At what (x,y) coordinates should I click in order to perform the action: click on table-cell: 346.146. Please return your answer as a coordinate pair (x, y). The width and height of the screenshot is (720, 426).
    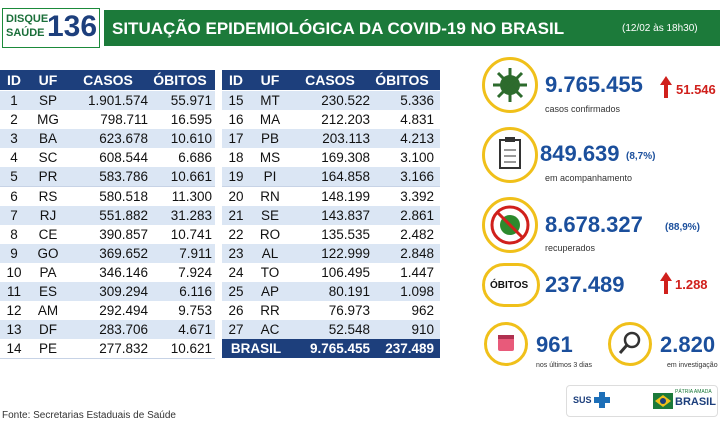
    Looking at the image, I should click on (123, 272).